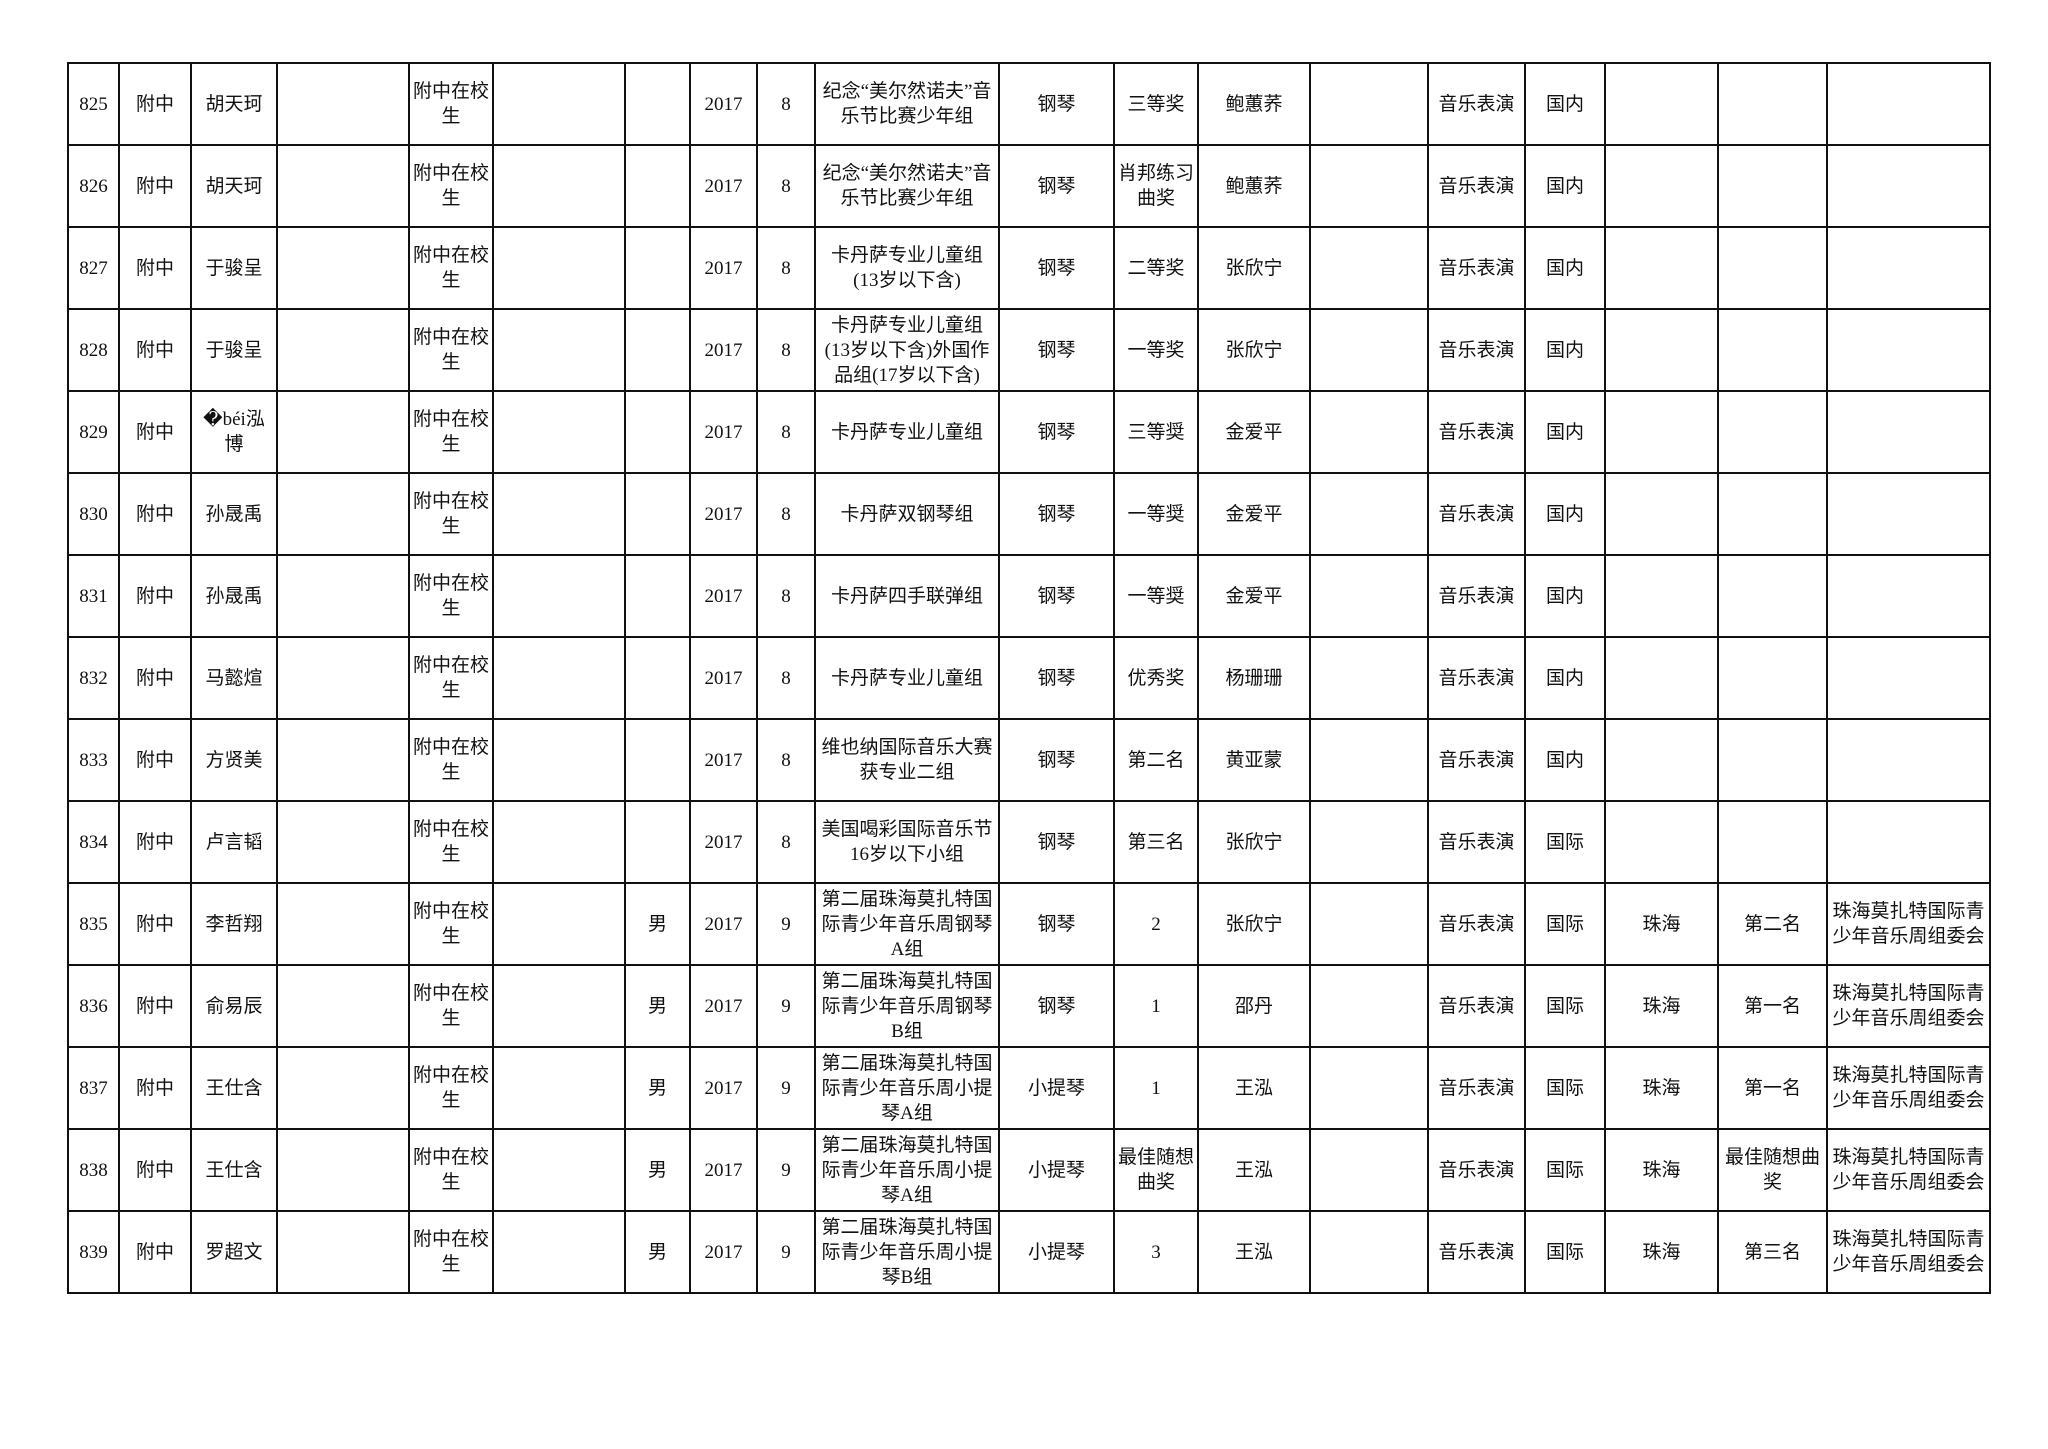  I want to click on record-number-text: 831, so click(93, 596).